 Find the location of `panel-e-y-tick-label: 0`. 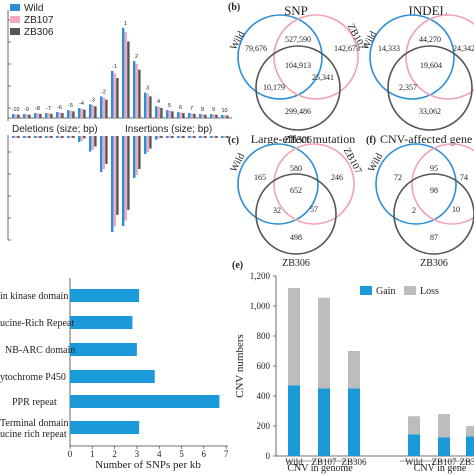

panel-e-y-tick-label: 0 is located at coordinates (268, 456).